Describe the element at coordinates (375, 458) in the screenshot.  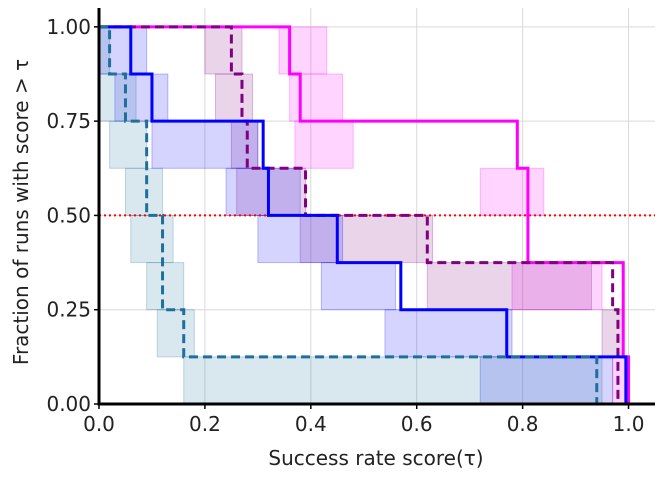
I see `x-axis-title: Success rate score(τ)` at that location.